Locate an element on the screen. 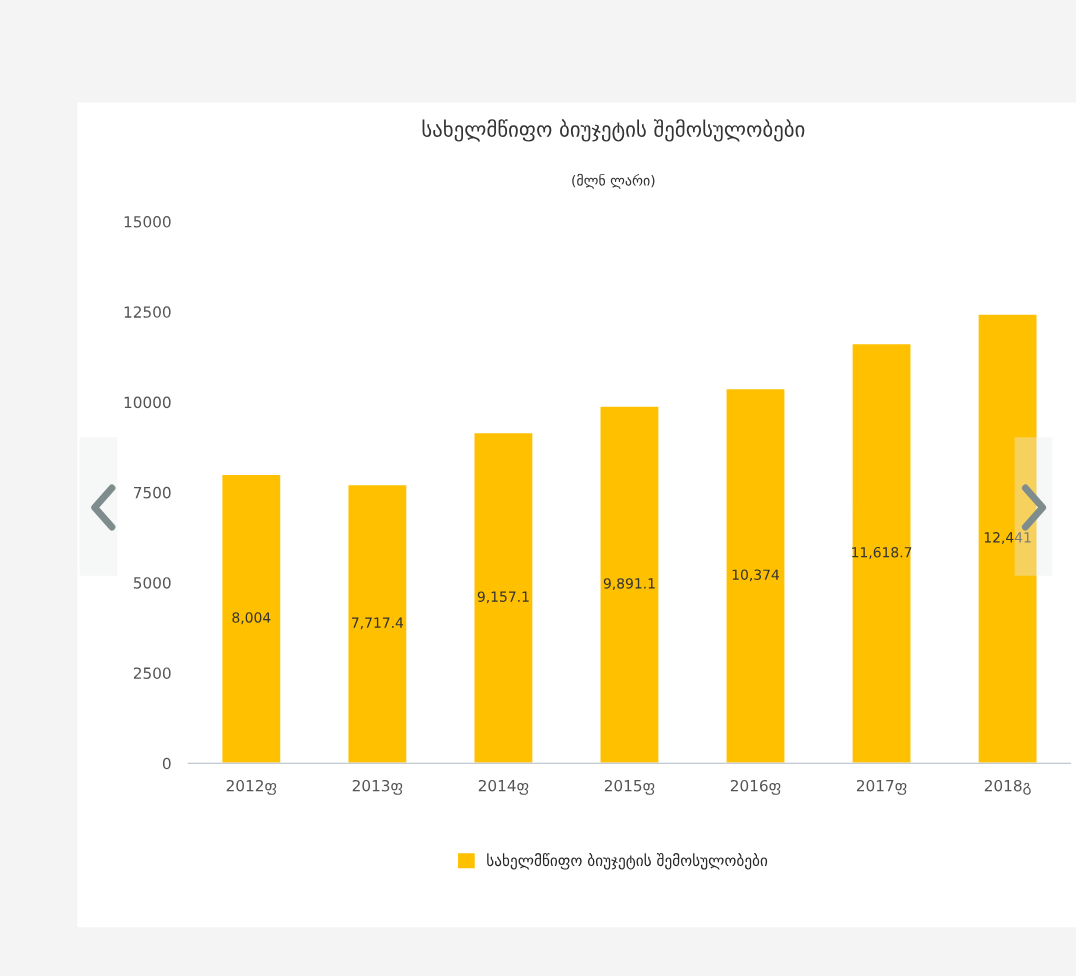 This screenshot has width=1076, height=976. x-tick-label: 2016ფ is located at coordinates (755, 787).